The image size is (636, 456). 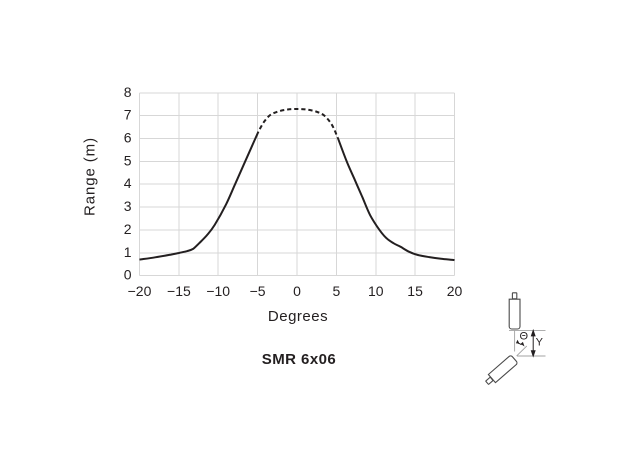 I want to click on svg-text: −15, so click(x=179, y=291).